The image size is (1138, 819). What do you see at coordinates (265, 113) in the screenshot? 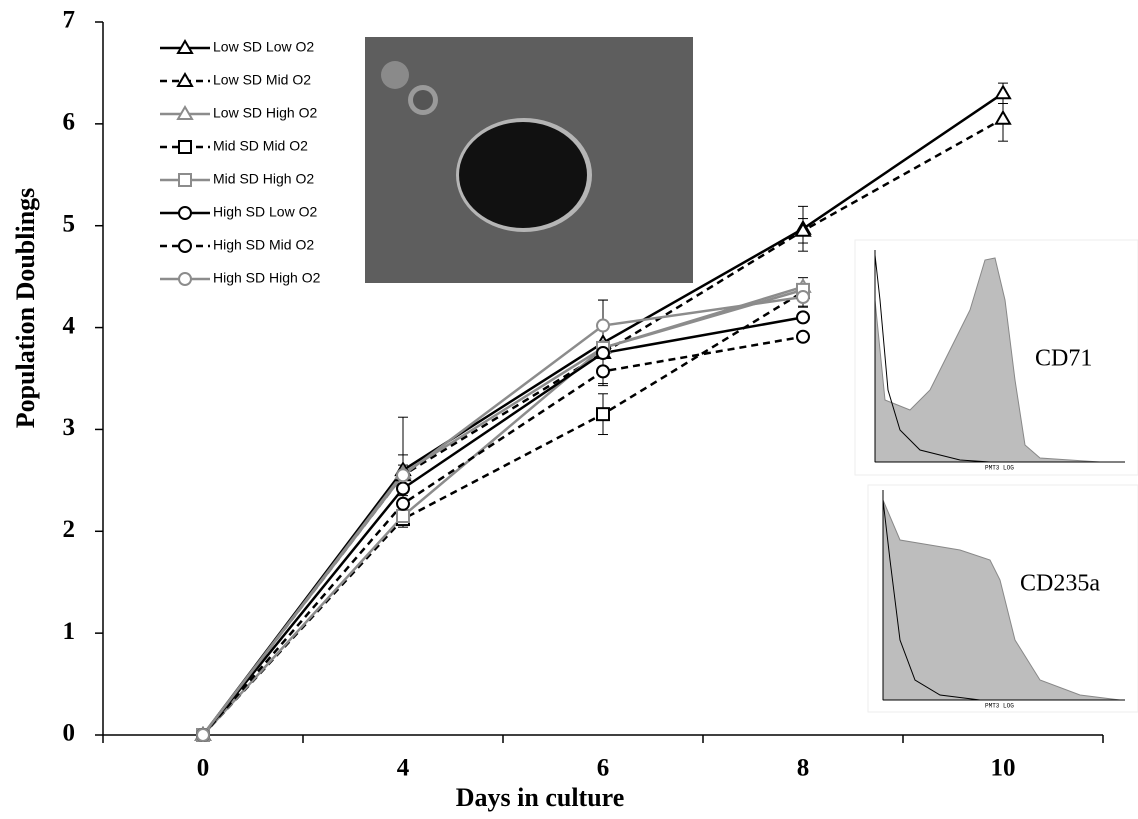
I see `legend-label: Low SD High O2` at bounding box center [265, 113].